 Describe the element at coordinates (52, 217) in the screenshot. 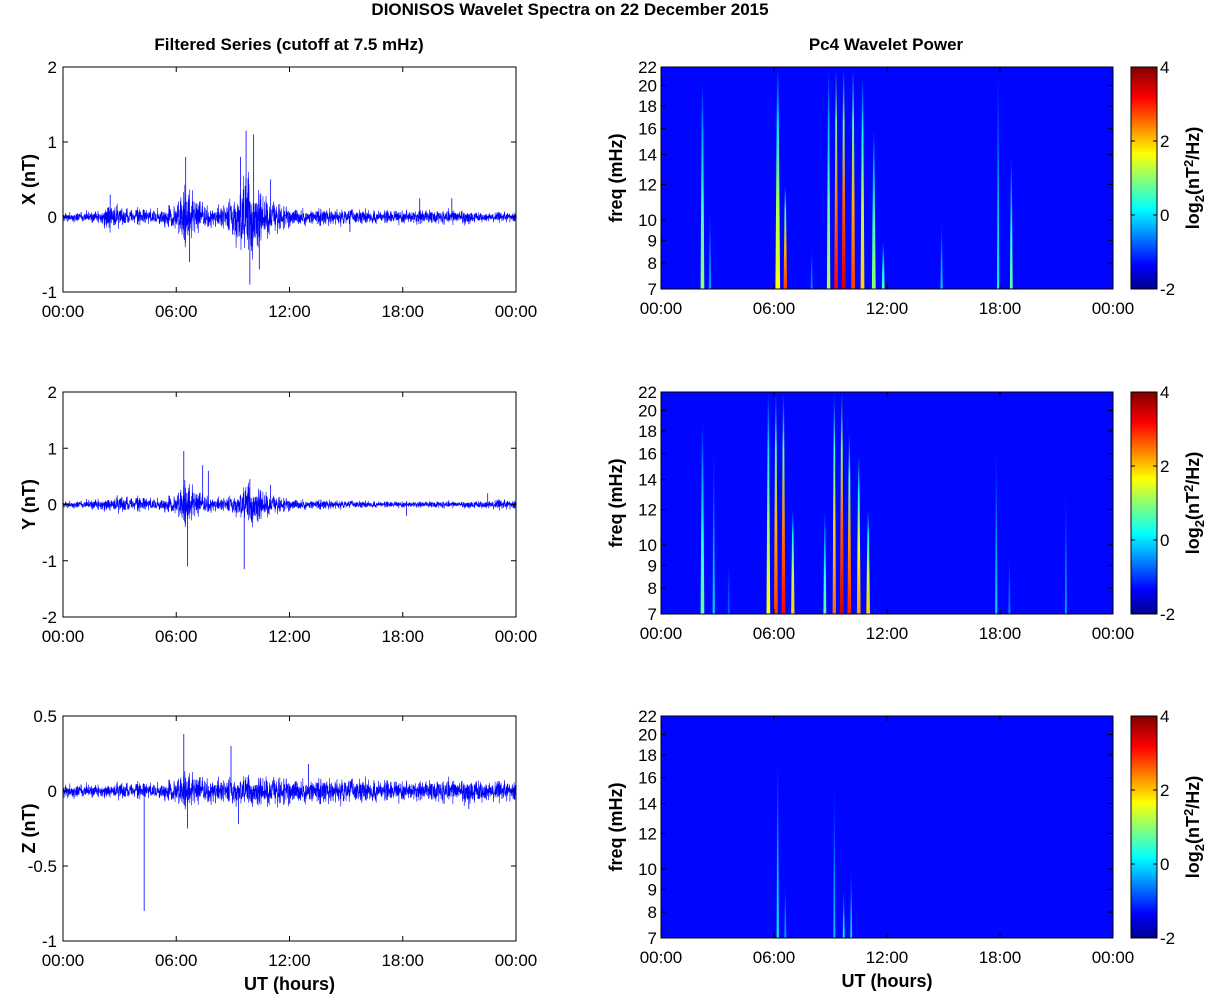

I see `x-series-y-tick-label: 0` at that location.